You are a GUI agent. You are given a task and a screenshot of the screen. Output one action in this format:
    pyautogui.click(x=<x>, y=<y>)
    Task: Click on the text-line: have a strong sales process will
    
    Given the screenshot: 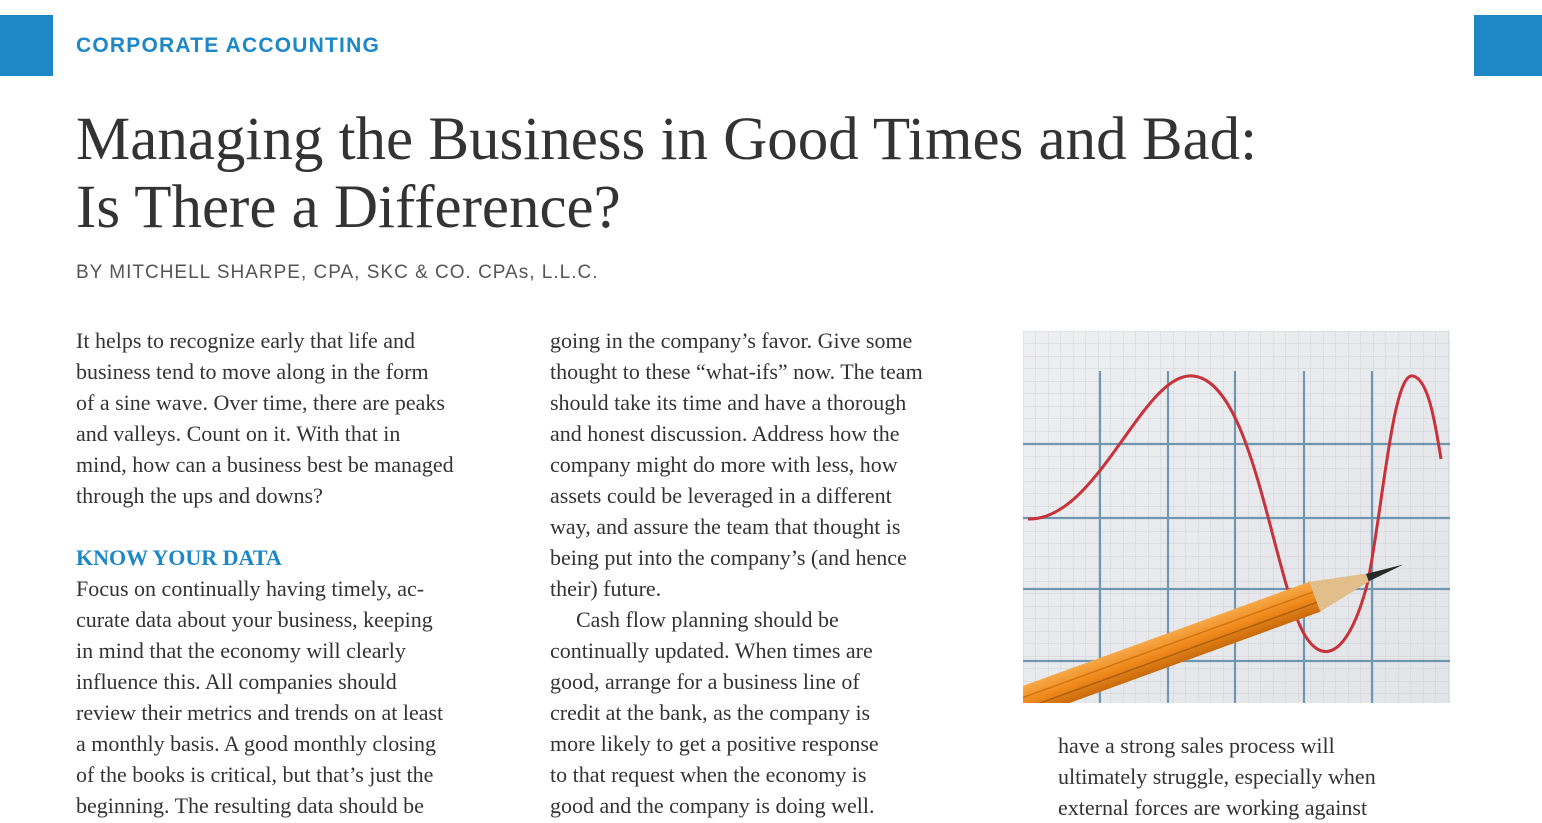 What is the action you would take?
    pyautogui.click(x=1196, y=745)
    